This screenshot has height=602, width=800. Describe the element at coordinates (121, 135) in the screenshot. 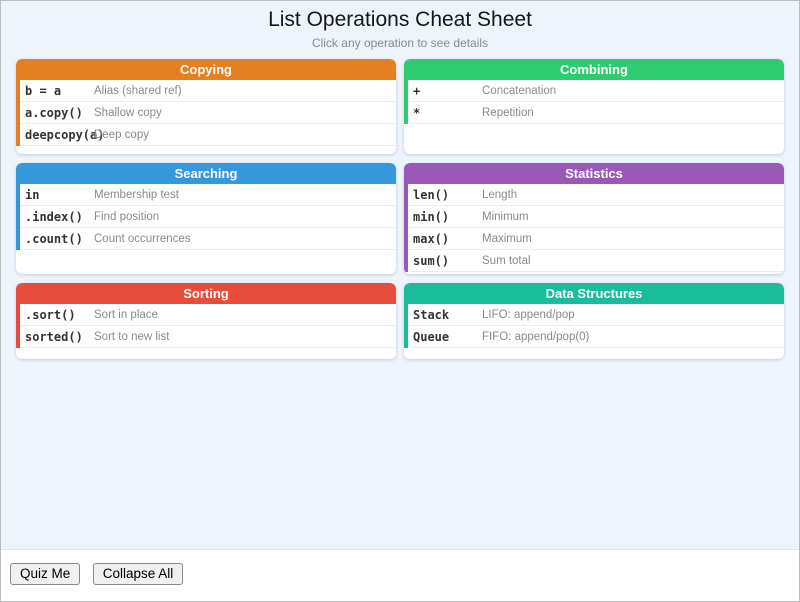

I see `operation-description: Deep copy` at that location.